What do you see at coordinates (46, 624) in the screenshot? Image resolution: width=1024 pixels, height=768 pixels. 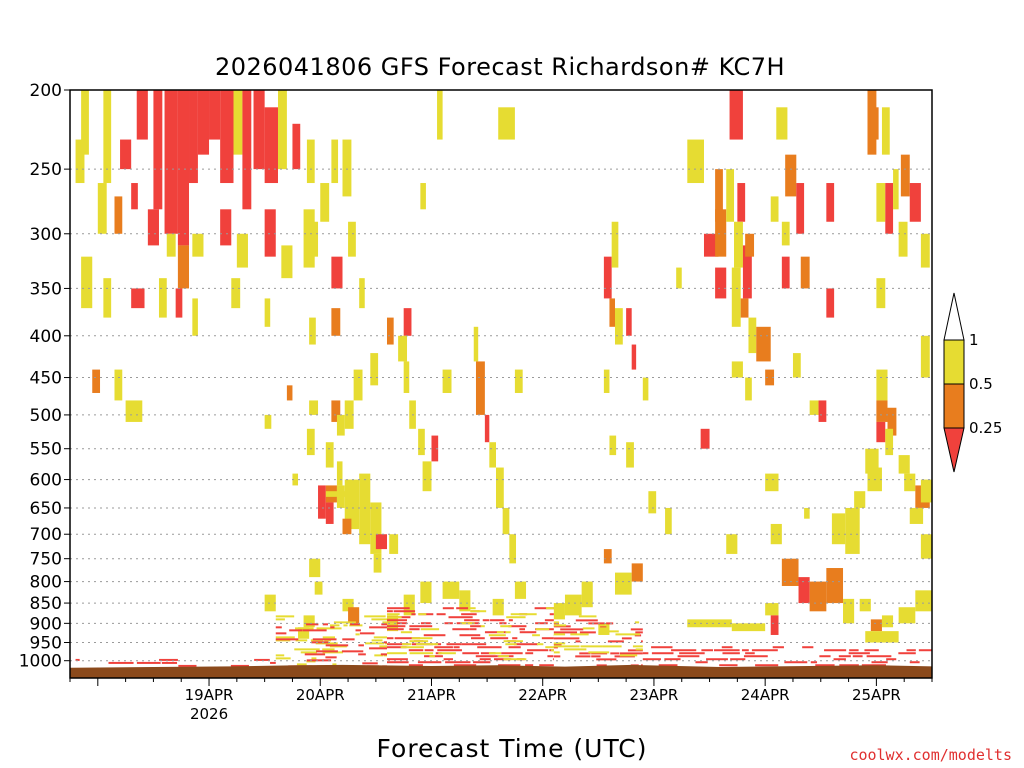 I see `y-tick-label: 900` at bounding box center [46, 624].